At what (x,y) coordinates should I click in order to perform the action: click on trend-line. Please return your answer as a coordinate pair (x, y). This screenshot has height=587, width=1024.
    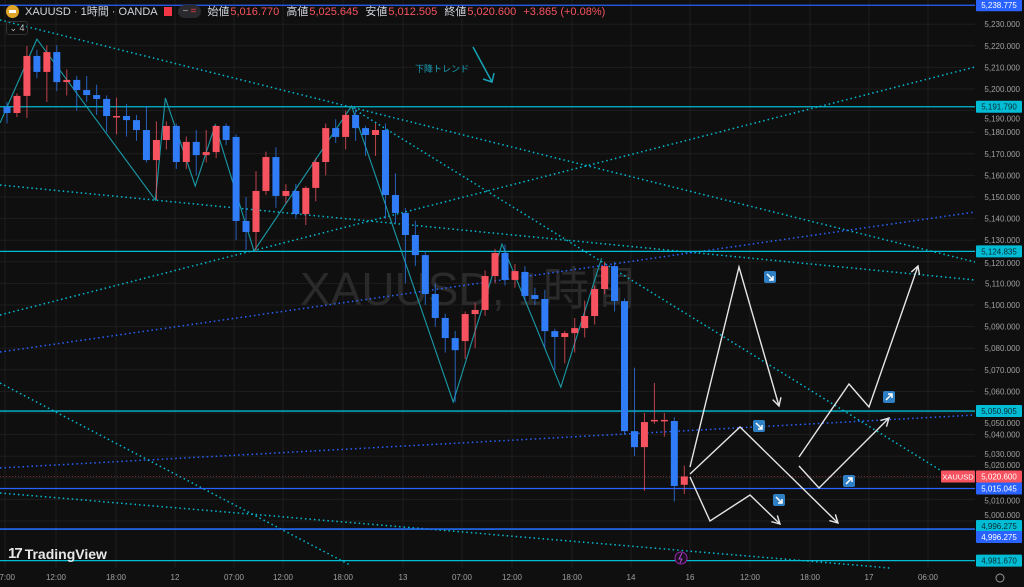
    Looking at the image, I should click on (175, 474).